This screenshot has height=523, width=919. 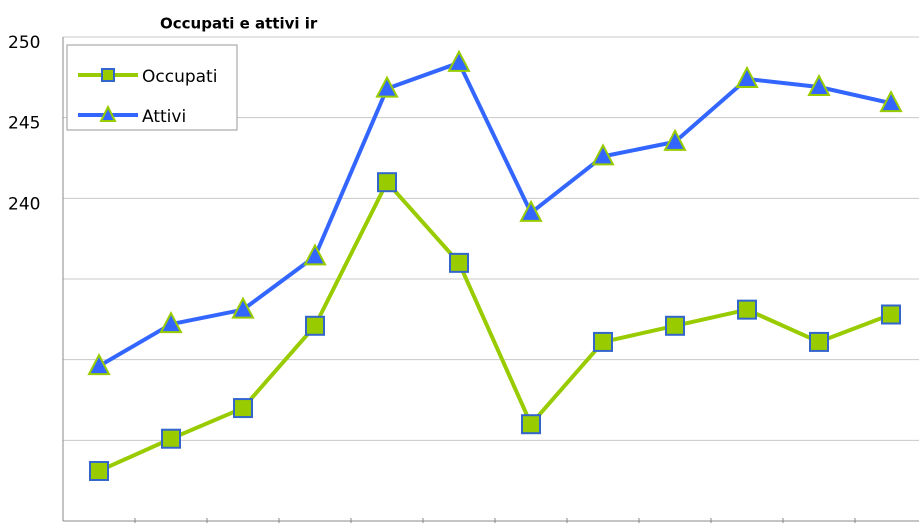 What do you see at coordinates (24, 204) in the screenshot?
I see `y-tick-label: 240` at bounding box center [24, 204].